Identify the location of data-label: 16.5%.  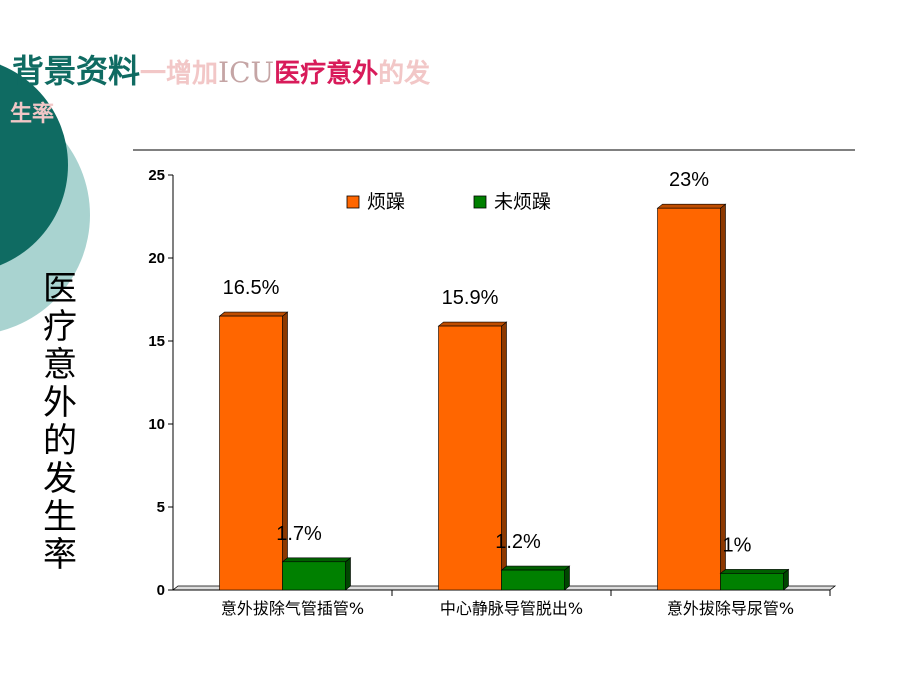
(251, 288).